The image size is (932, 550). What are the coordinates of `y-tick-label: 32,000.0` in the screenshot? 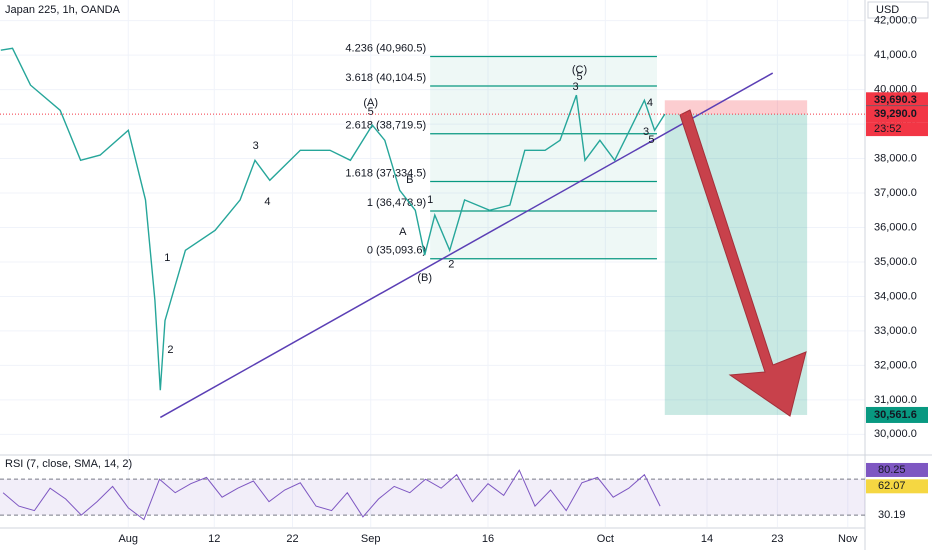 It's located at (895, 365).